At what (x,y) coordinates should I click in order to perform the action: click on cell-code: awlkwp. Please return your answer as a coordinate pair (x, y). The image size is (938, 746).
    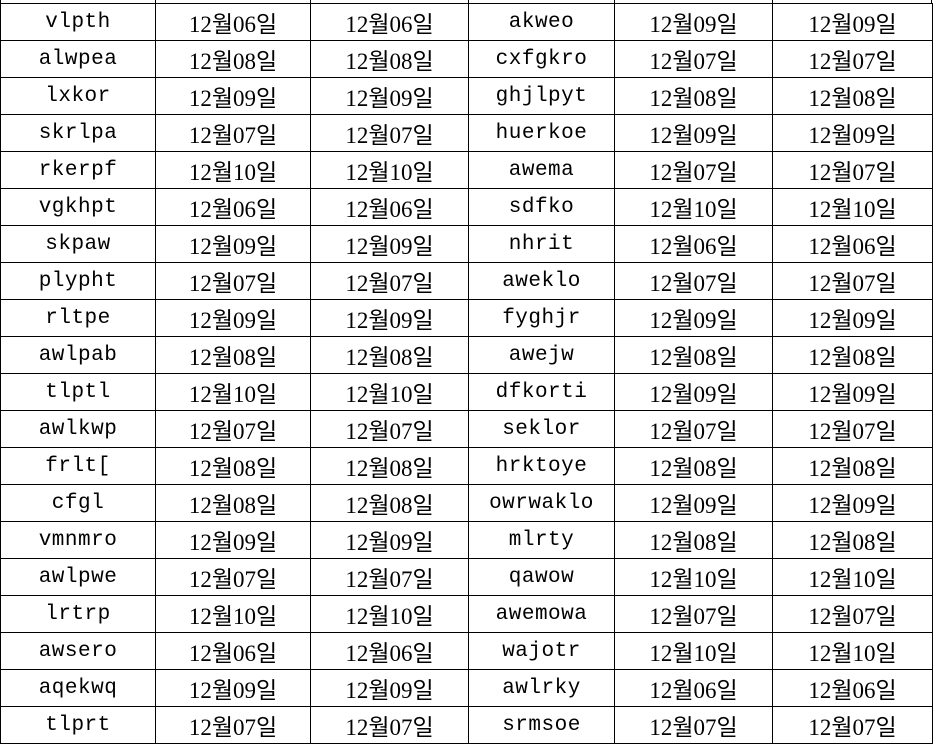
    Looking at the image, I should click on (78, 429).